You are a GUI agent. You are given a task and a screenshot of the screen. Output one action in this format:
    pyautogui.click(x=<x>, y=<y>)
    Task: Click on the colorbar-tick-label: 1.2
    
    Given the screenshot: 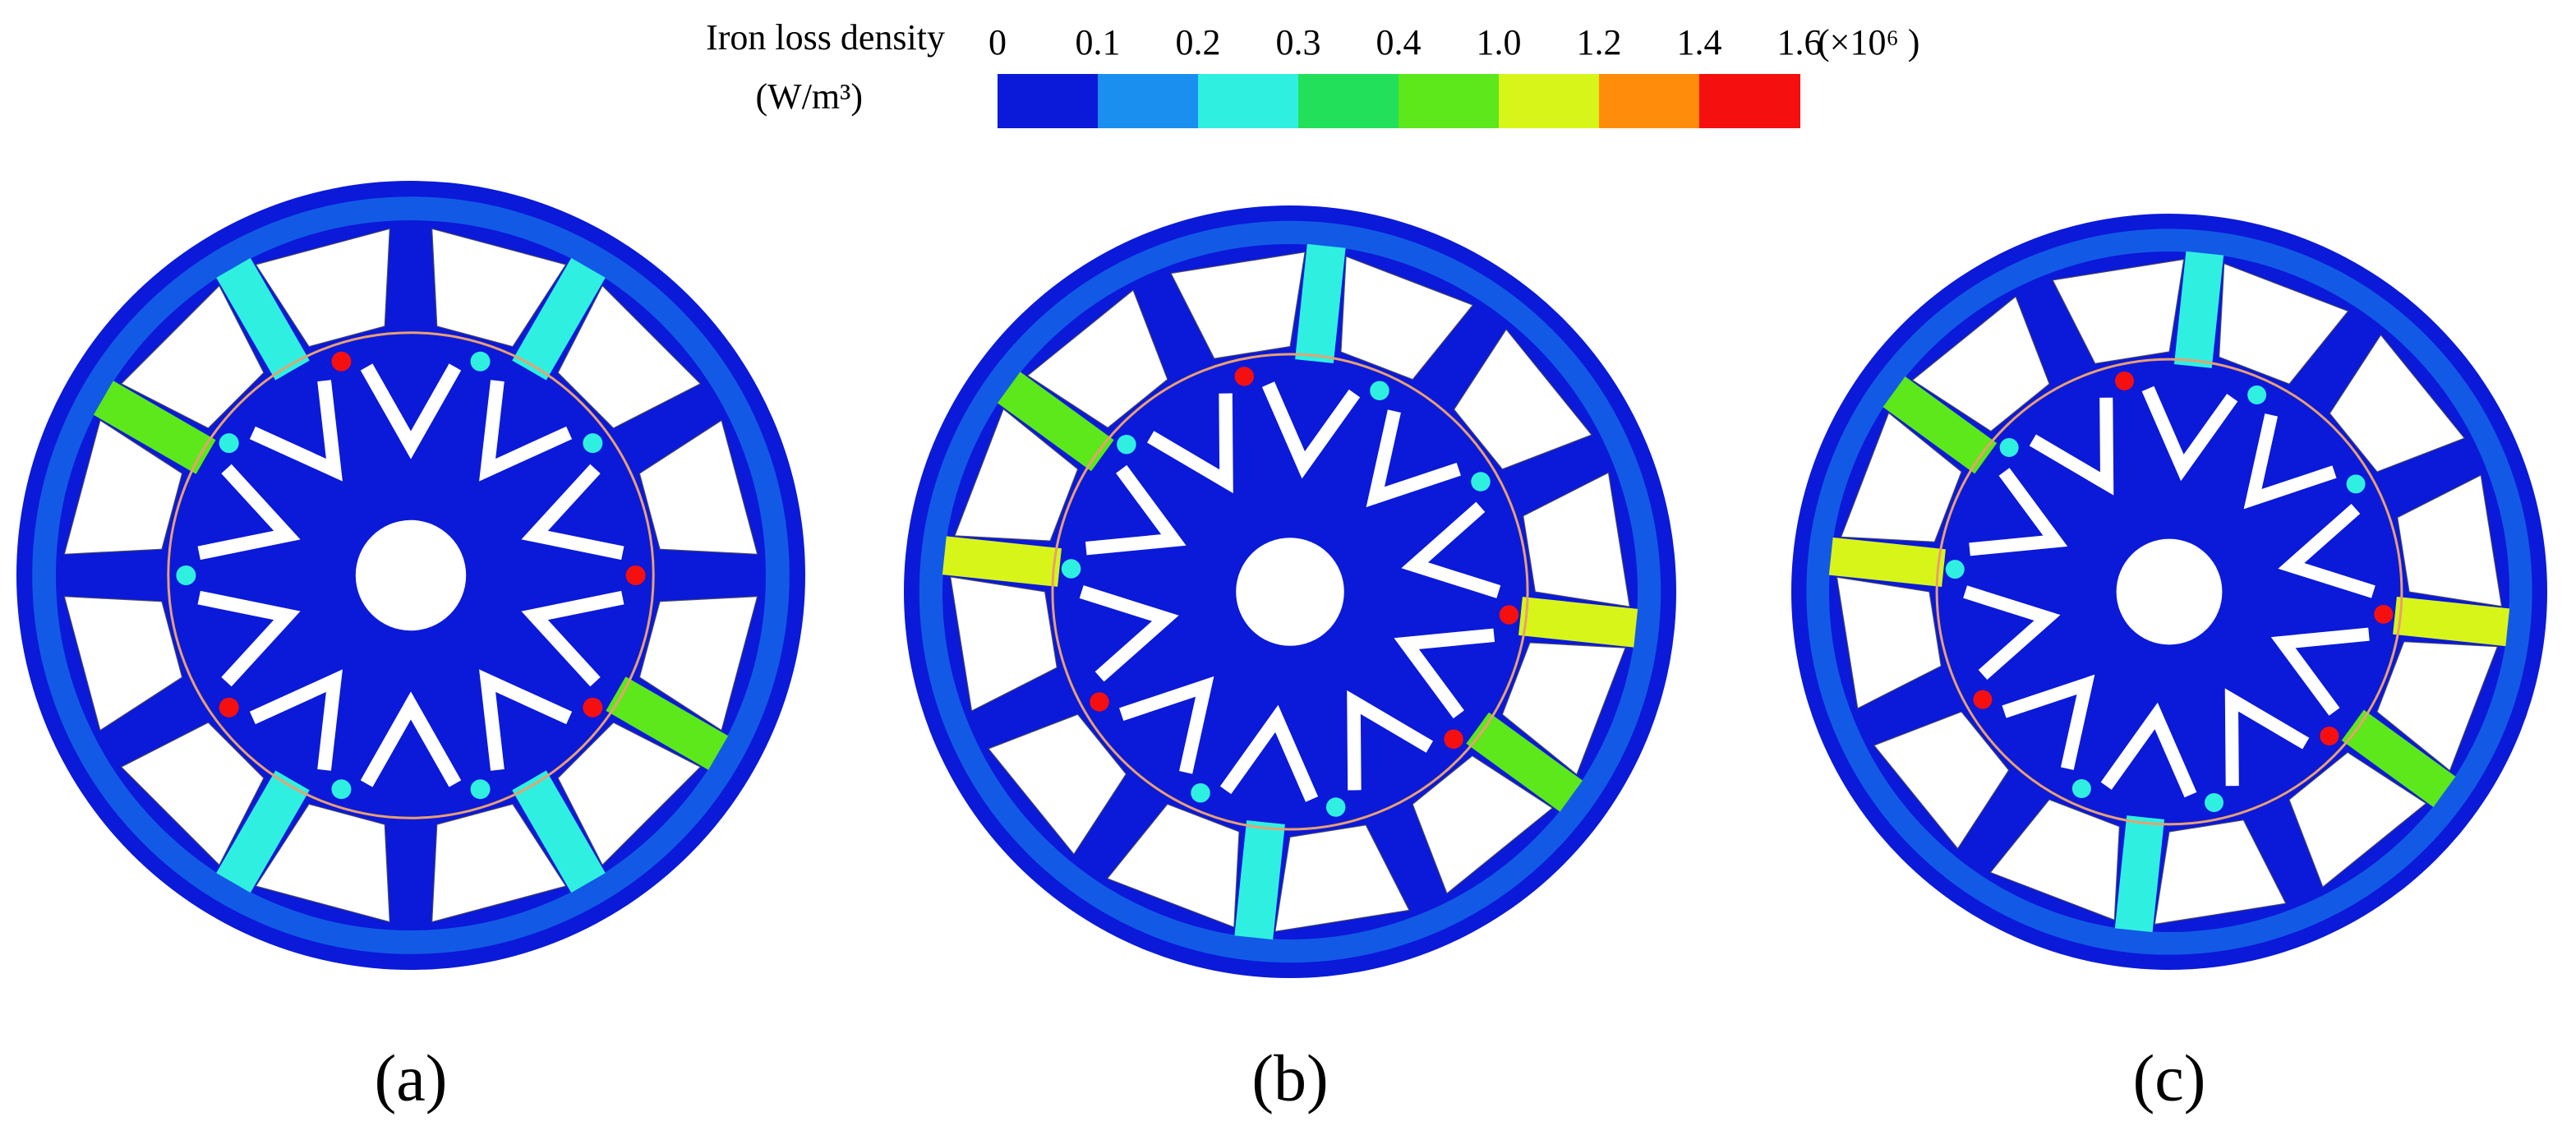 What is the action you would take?
    pyautogui.click(x=1599, y=42)
    